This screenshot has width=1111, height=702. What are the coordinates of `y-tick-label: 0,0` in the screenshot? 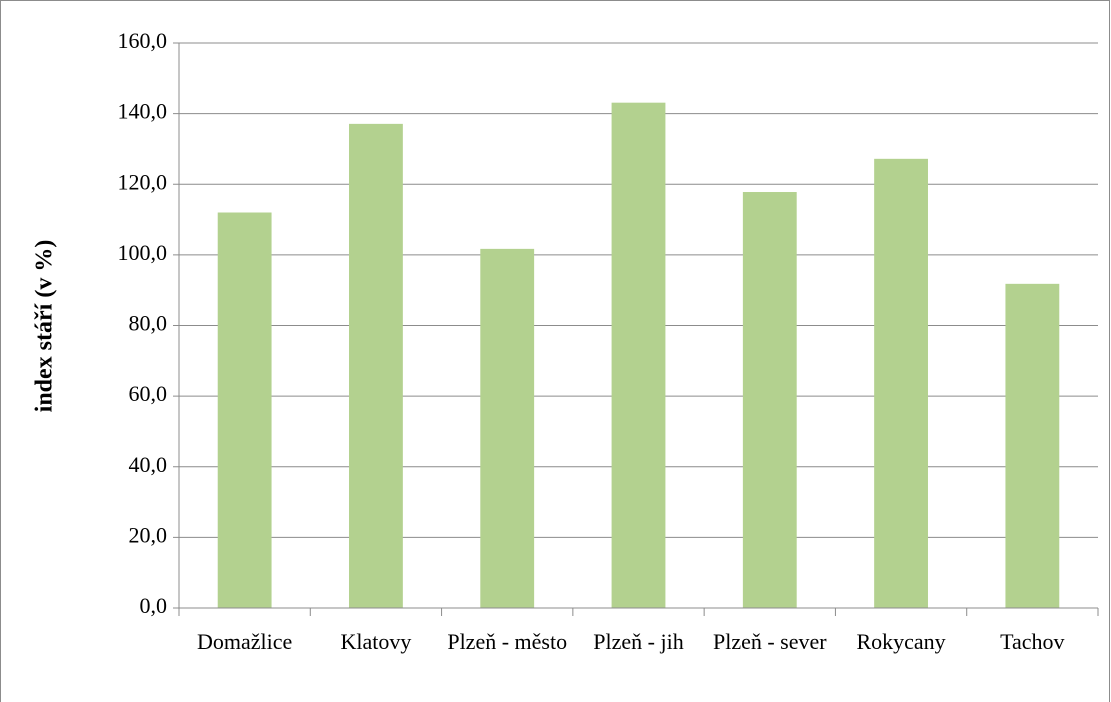 It's located at (154, 605).